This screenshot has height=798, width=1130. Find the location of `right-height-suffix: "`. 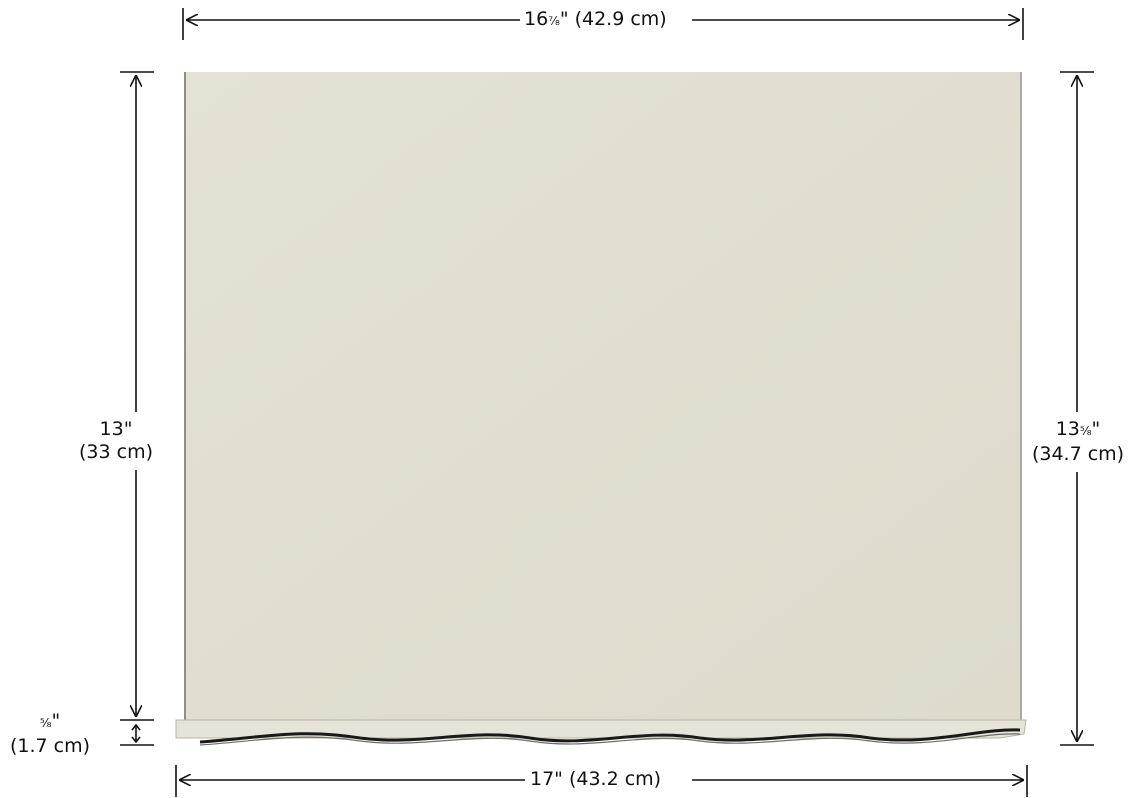

right-height-suffix: " is located at coordinates (1096, 429).